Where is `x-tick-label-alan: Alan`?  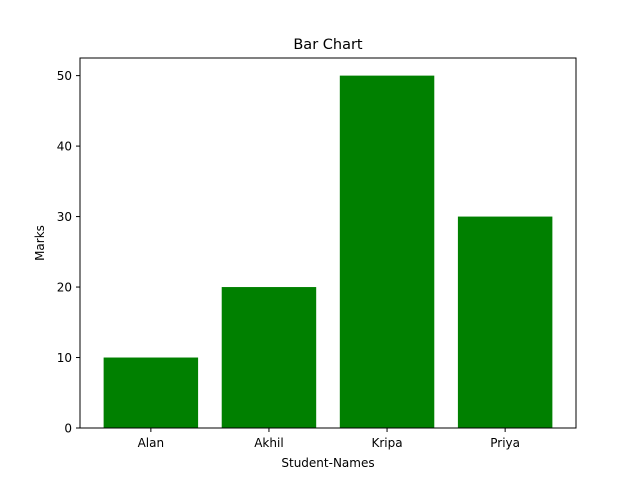 x-tick-label-alan: Alan is located at coordinates (151, 443).